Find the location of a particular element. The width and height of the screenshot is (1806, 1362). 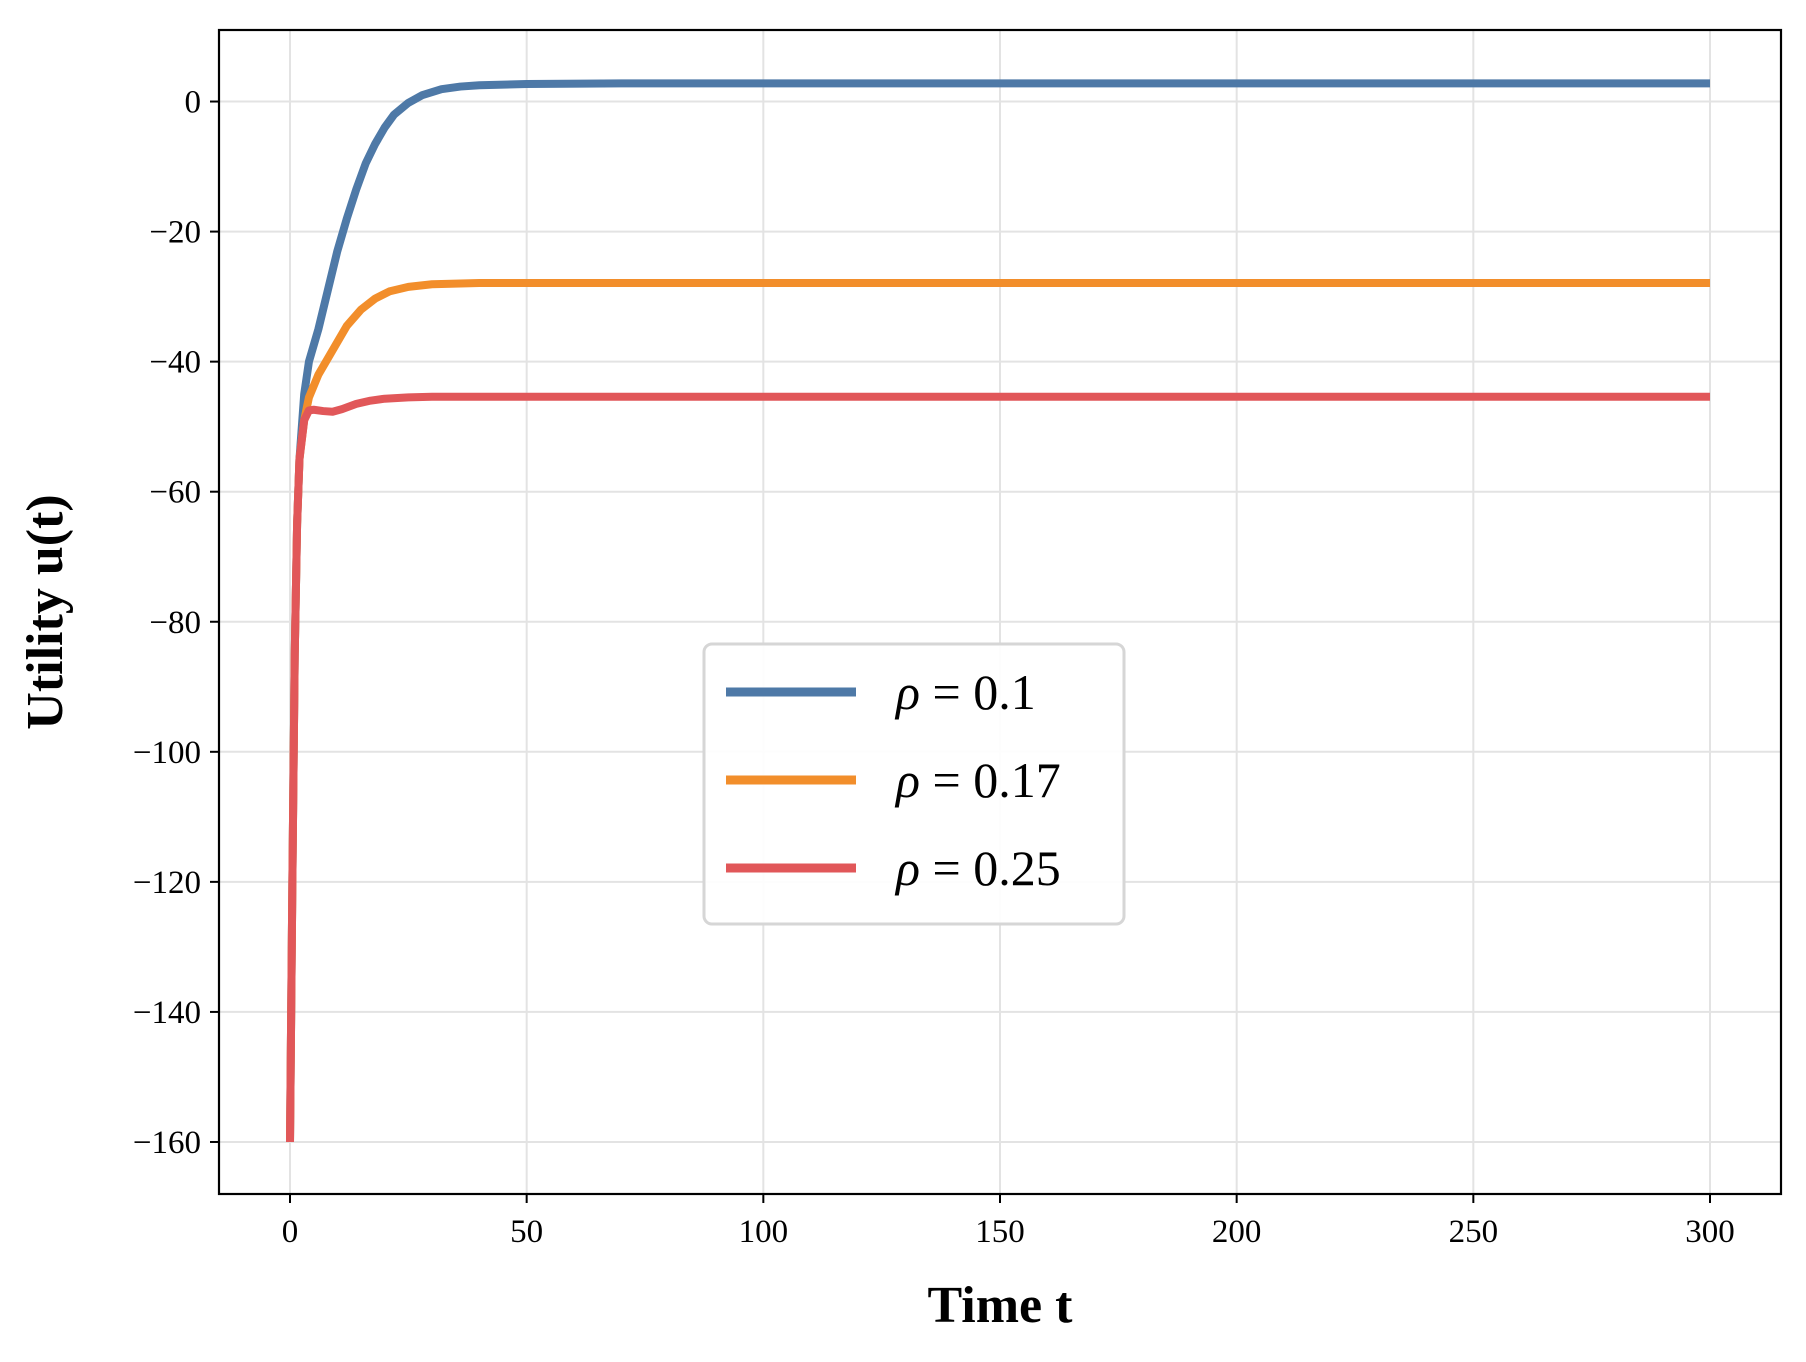

legend-label-3: ρ = 0.25 is located at coordinates (977, 868).